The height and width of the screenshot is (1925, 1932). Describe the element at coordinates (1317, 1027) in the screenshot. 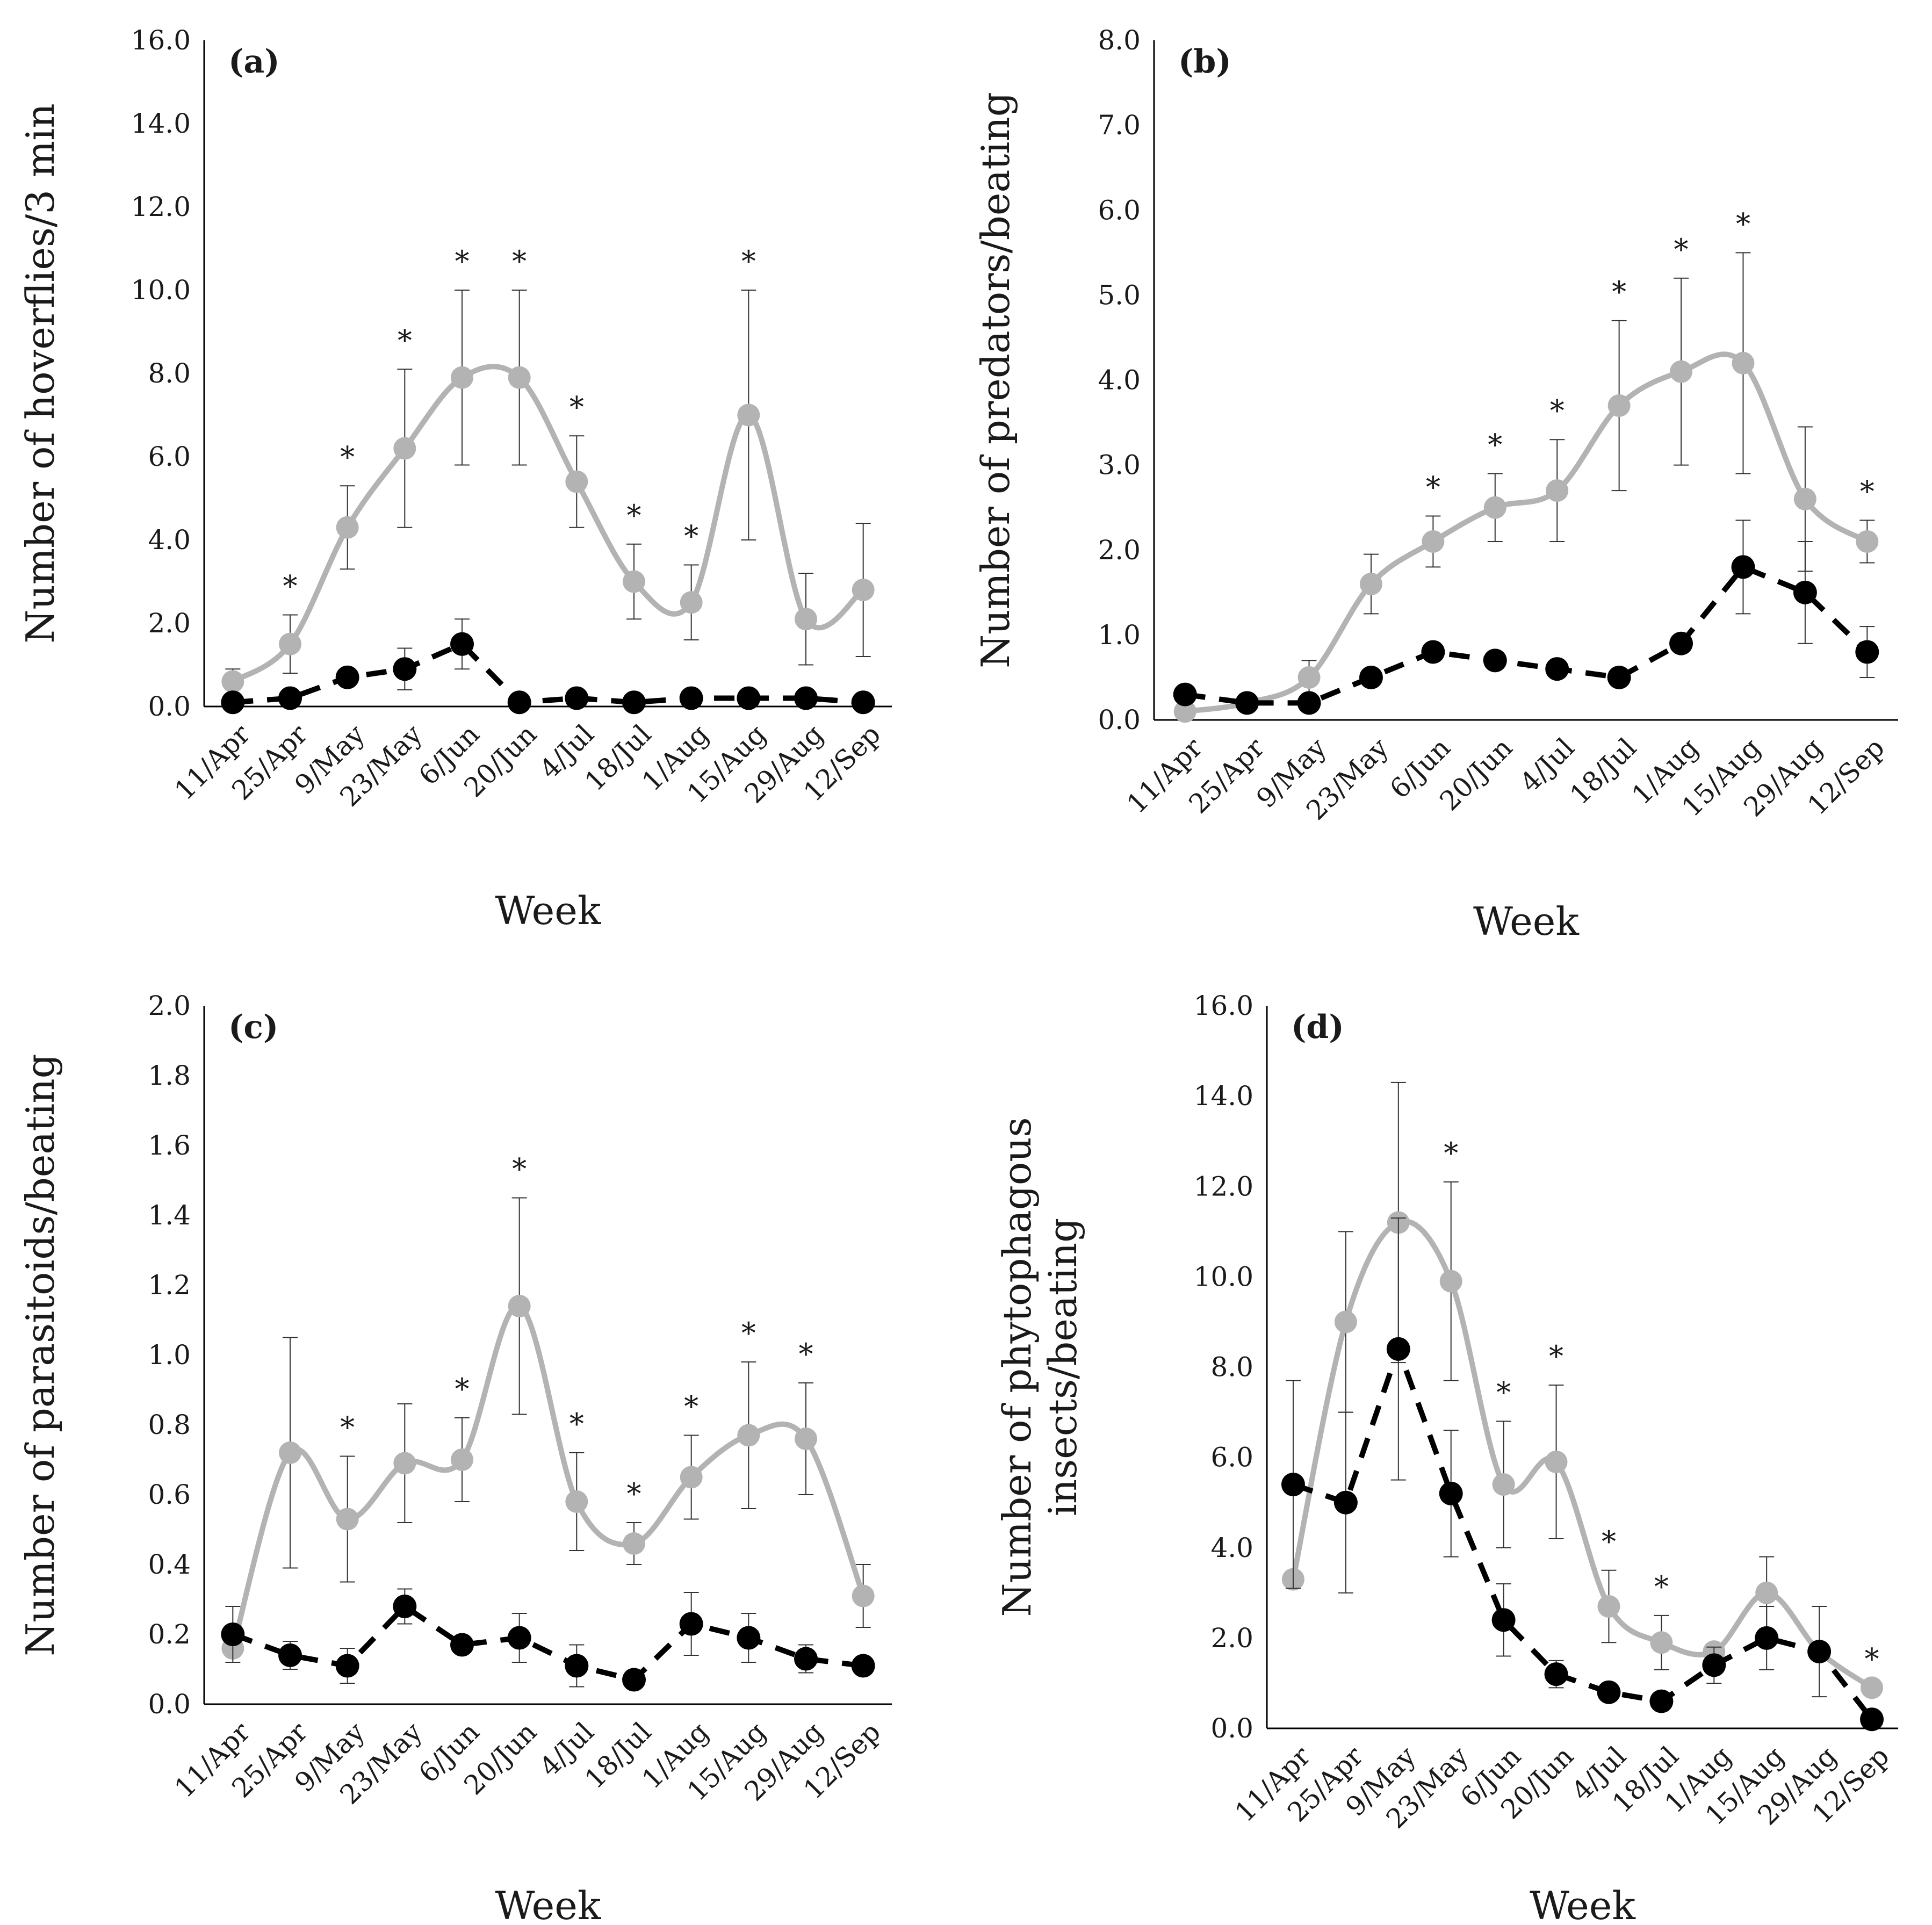

I see `panel-label: (d)` at that location.